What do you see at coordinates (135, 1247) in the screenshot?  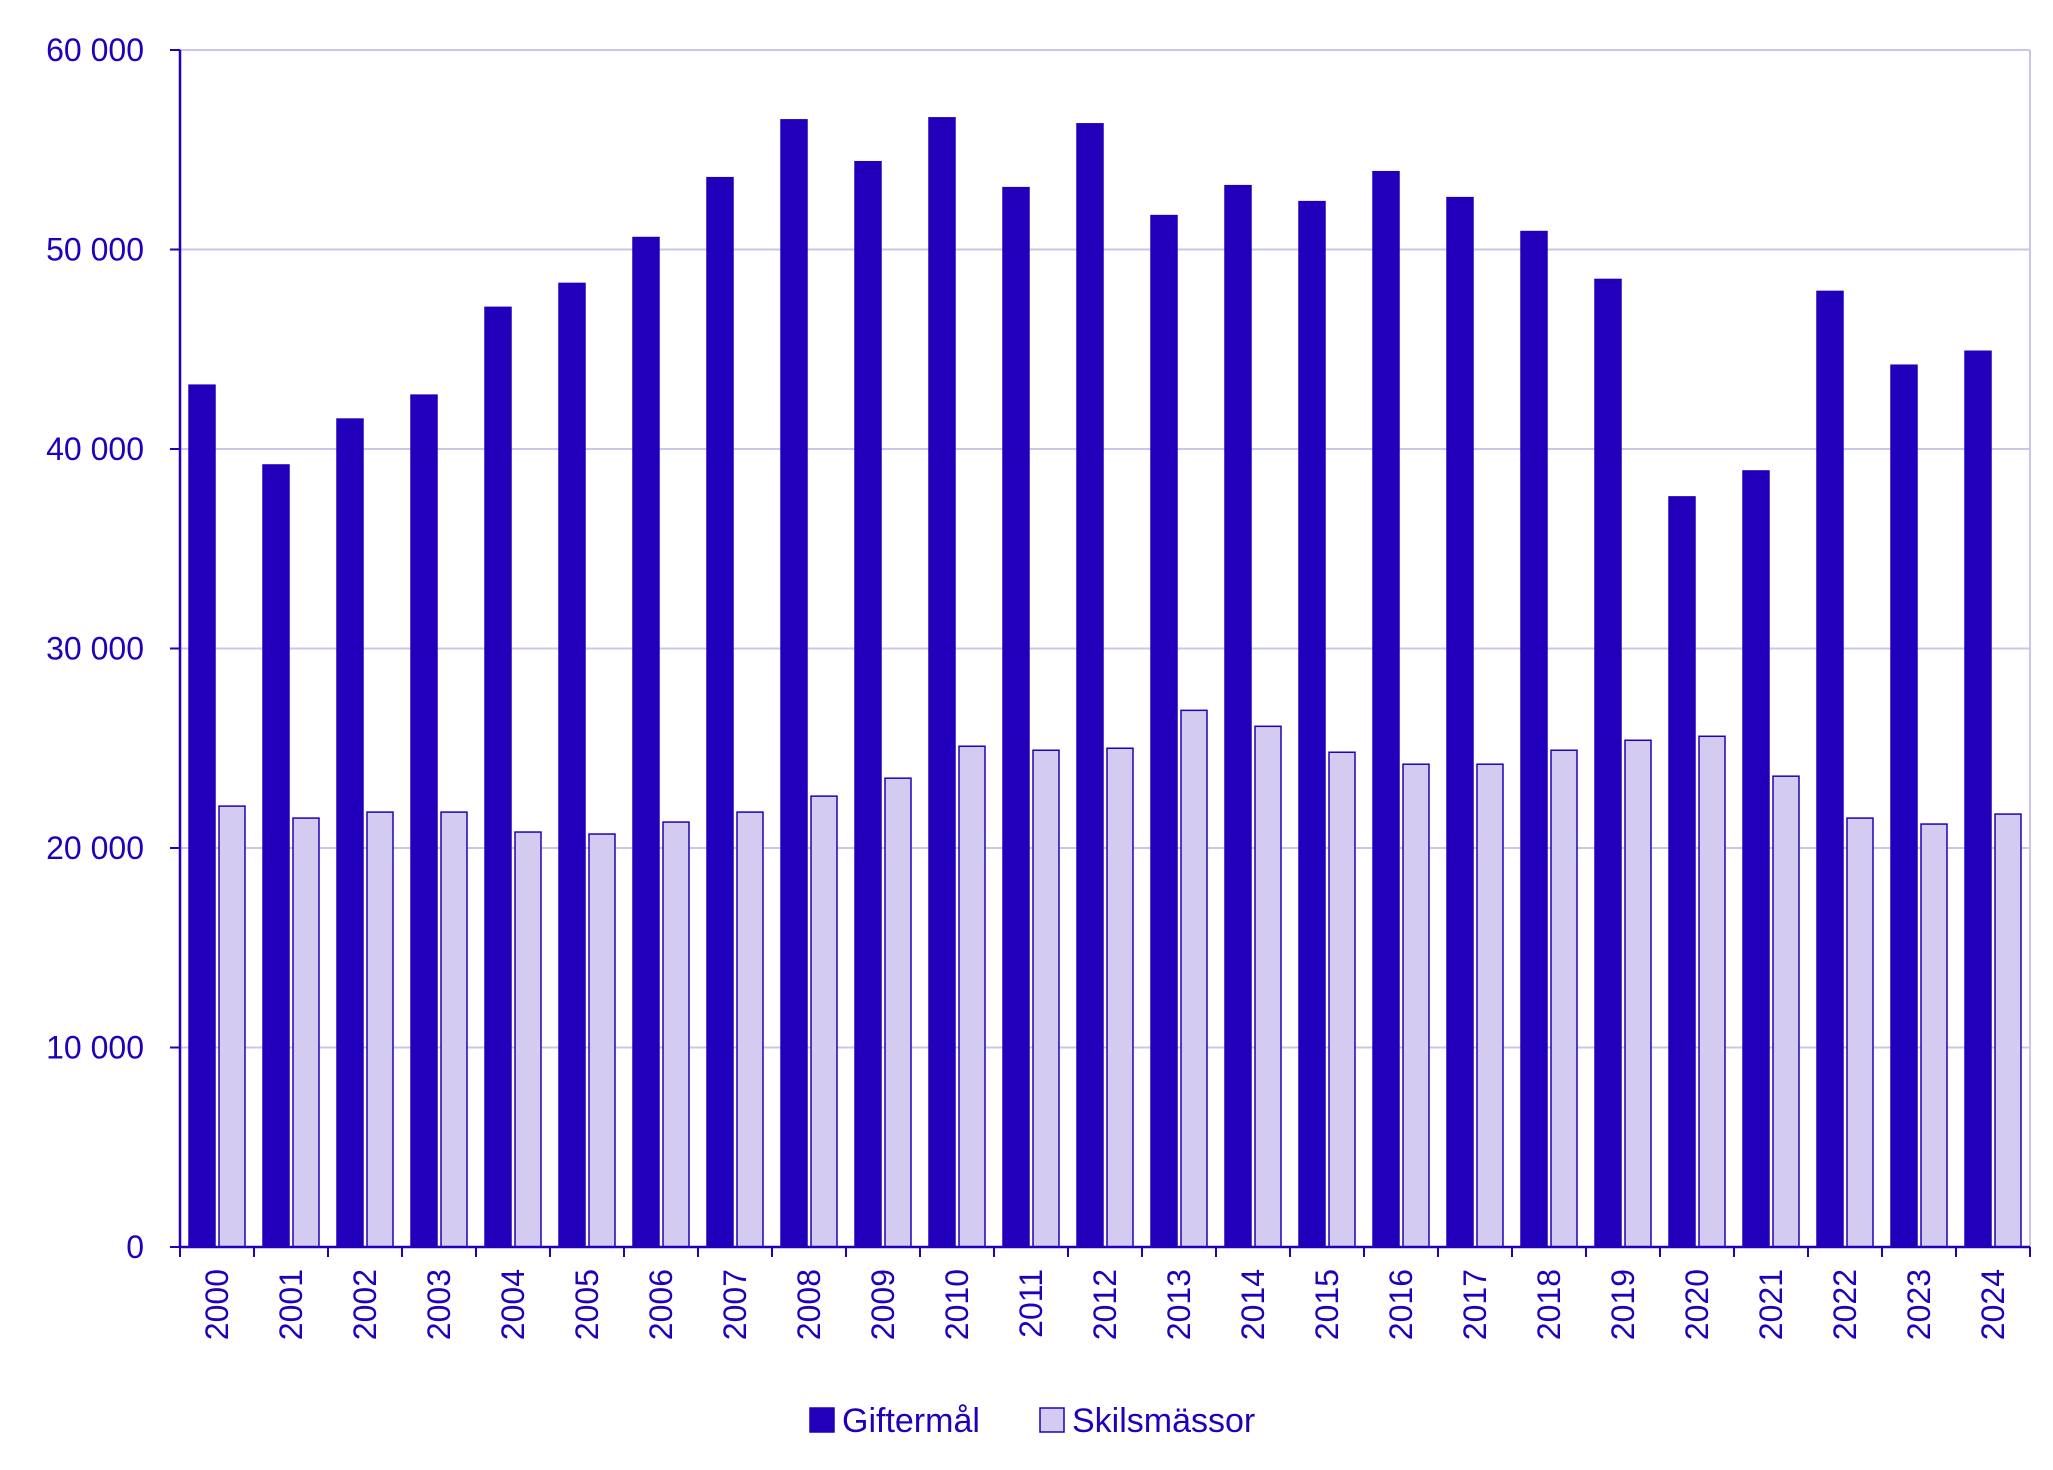 I see `y-tick-label: 0` at bounding box center [135, 1247].